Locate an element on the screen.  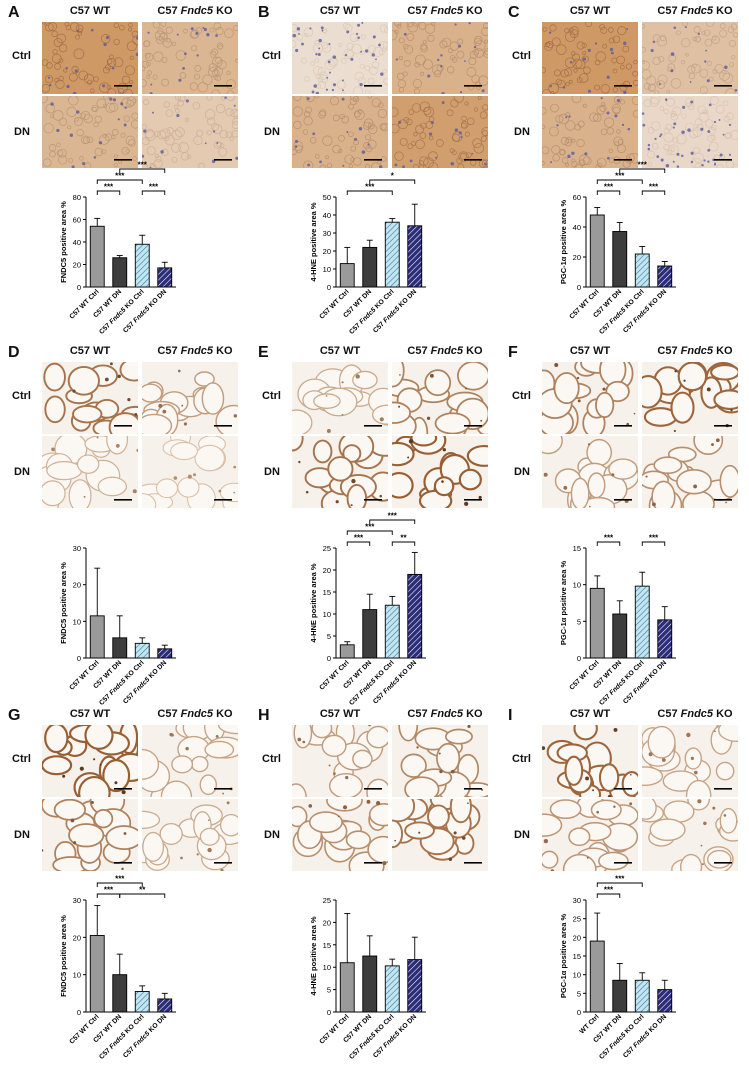
row-header-ctrl: Ctrl is located at coordinates (271, 396).